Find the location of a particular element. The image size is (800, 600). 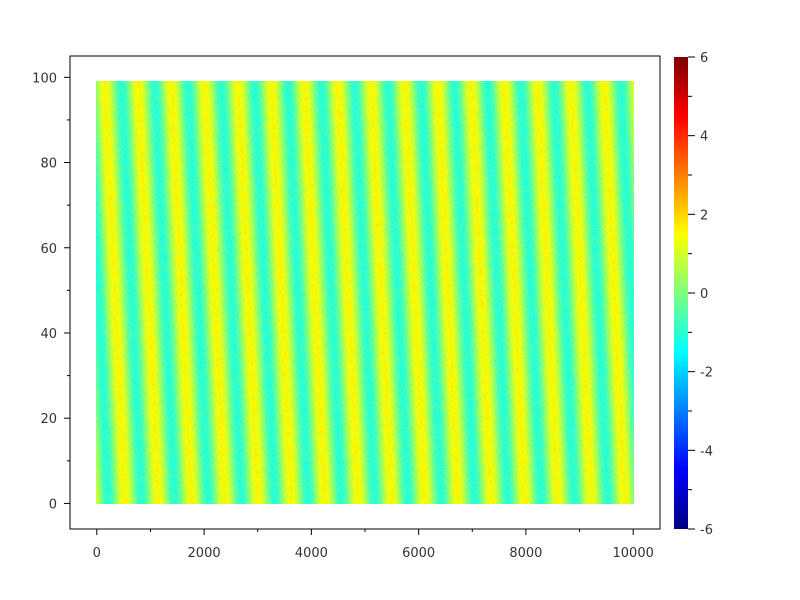

colorbar-axis: 6 4 2 0 -2 -4 -6 is located at coordinates (700, 294).